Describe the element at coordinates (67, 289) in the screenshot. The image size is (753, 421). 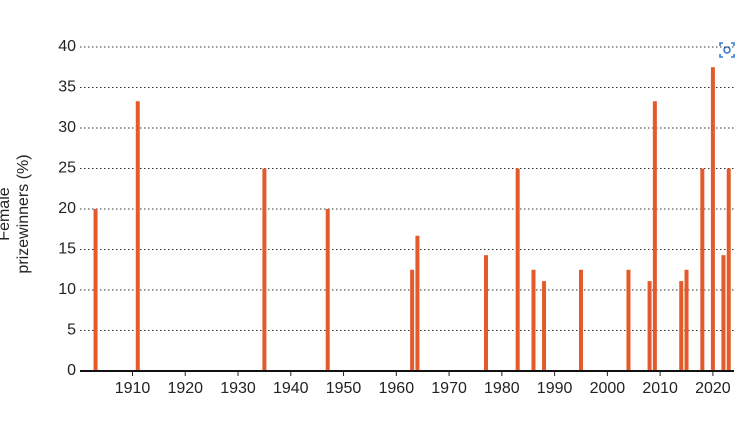
I see `y-tick-label: 10` at that location.